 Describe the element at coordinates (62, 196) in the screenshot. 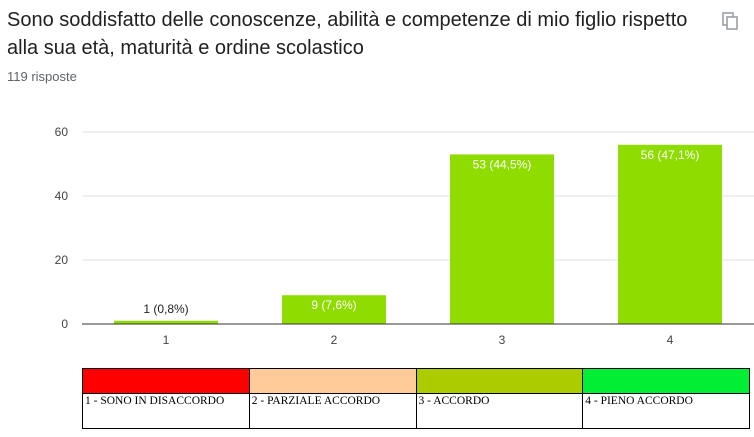

I see `y-tick-label: 40` at that location.